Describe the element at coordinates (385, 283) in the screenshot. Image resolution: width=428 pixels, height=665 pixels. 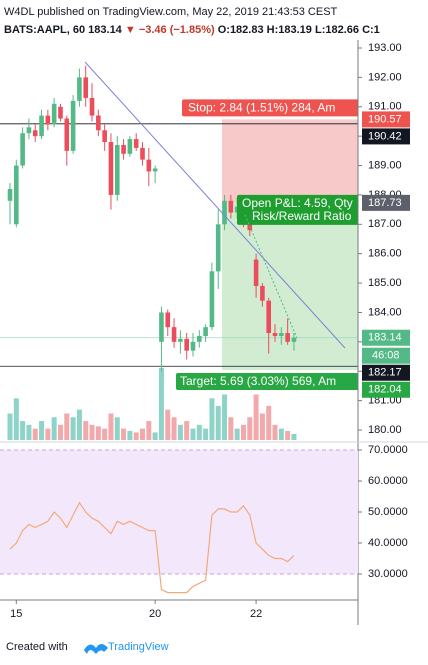
I see `y-tick-label: 185.00` at that location.